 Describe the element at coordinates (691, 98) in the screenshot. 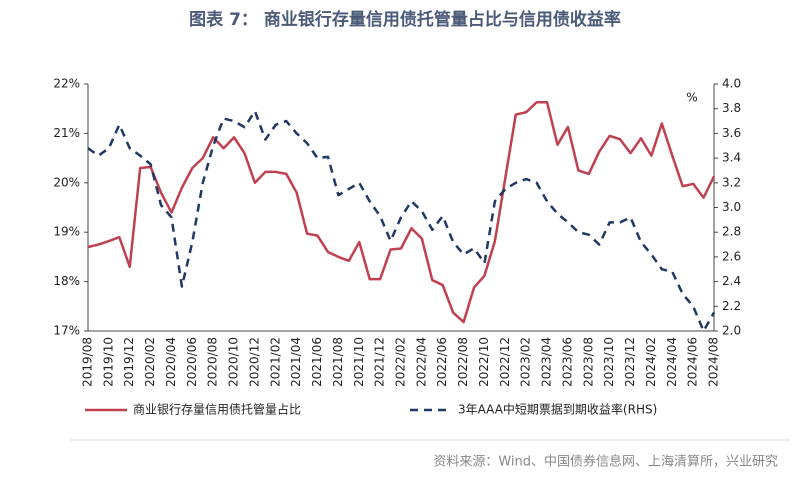

I see `y2-unit: %` at that location.